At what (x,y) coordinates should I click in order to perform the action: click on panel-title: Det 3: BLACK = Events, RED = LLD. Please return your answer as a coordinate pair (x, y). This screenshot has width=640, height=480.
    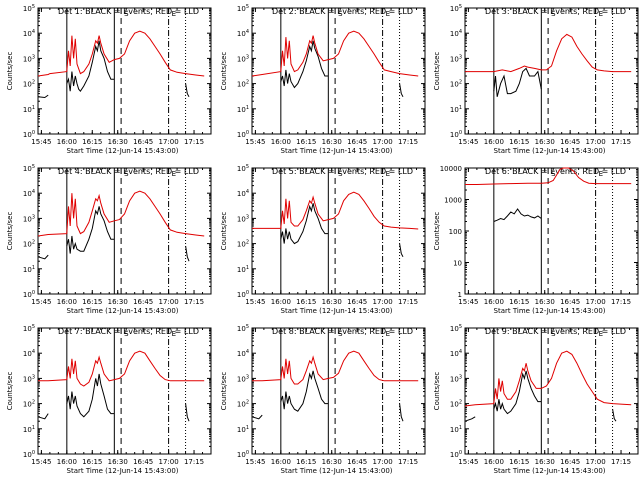
    Looking at the image, I should click on (555, 11).